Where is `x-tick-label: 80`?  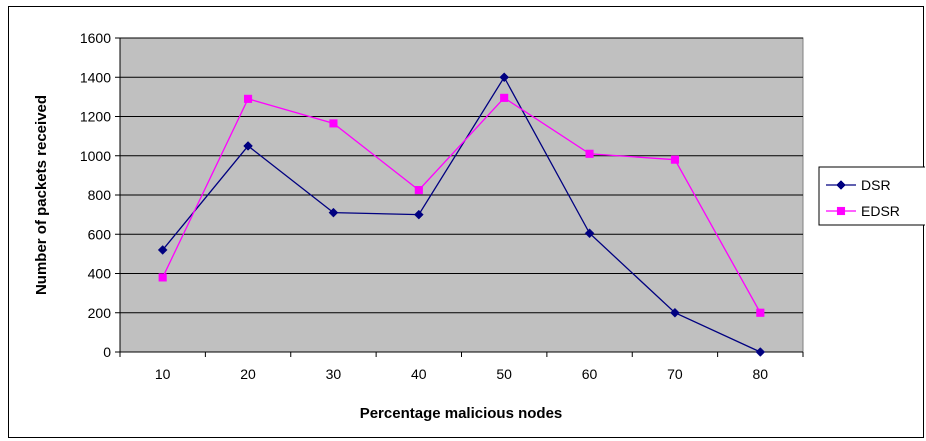
x-tick-label: 80 is located at coordinates (761, 374).